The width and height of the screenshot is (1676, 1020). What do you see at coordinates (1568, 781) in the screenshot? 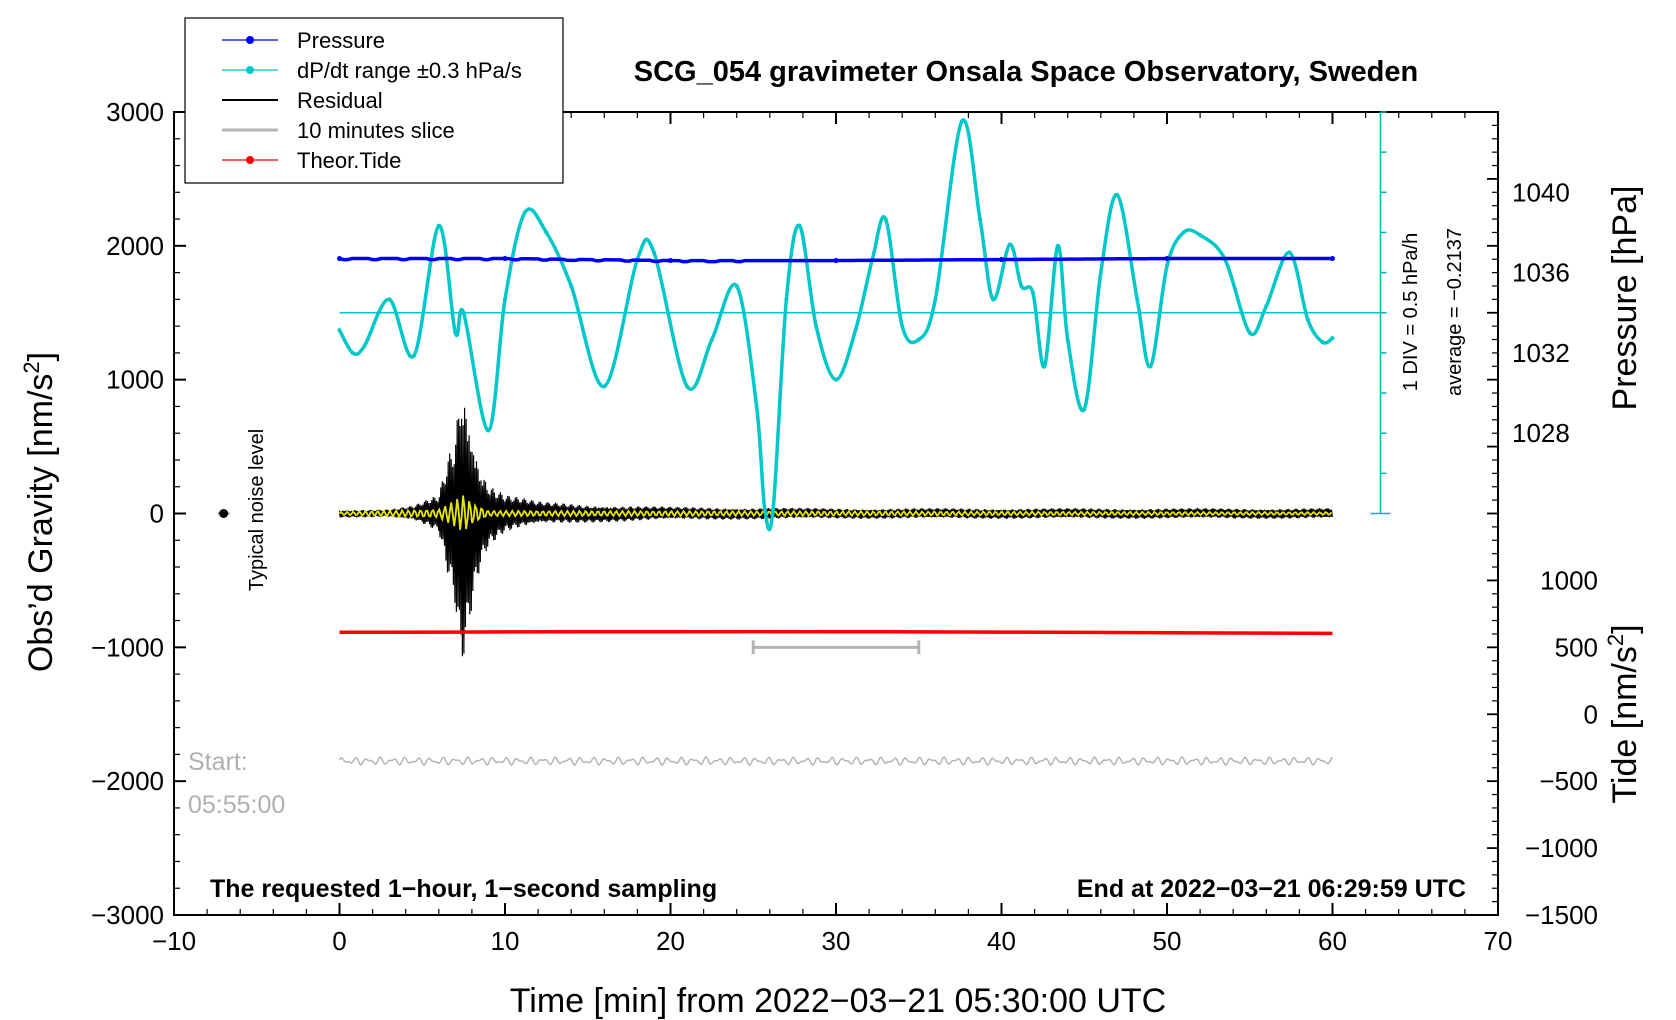
I see `tide-tick-label: −500` at bounding box center [1568, 781].